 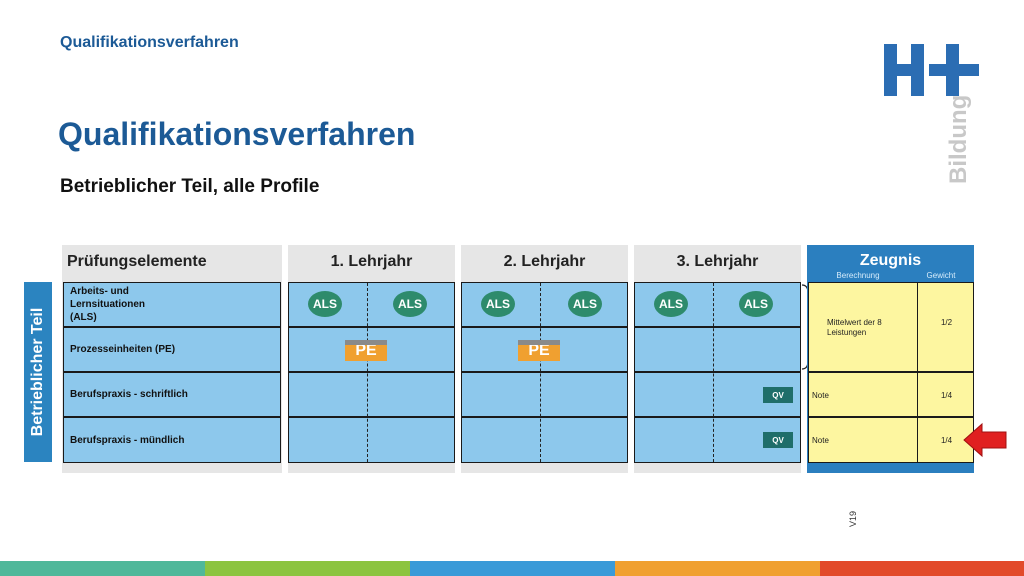 What do you see at coordinates (172, 440) in the screenshot?
I see `row-label-bp-muendlich: Berufspraxis - mündlich` at bounding box center [172, 440].